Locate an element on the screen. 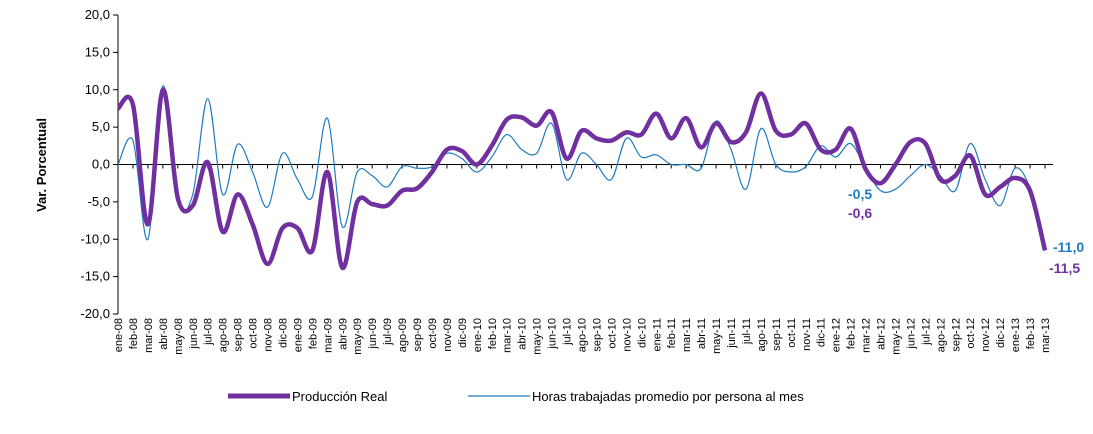 The image size is (1093, 434). x-tick-label: nov-09 is located at coordinates (448, 335).